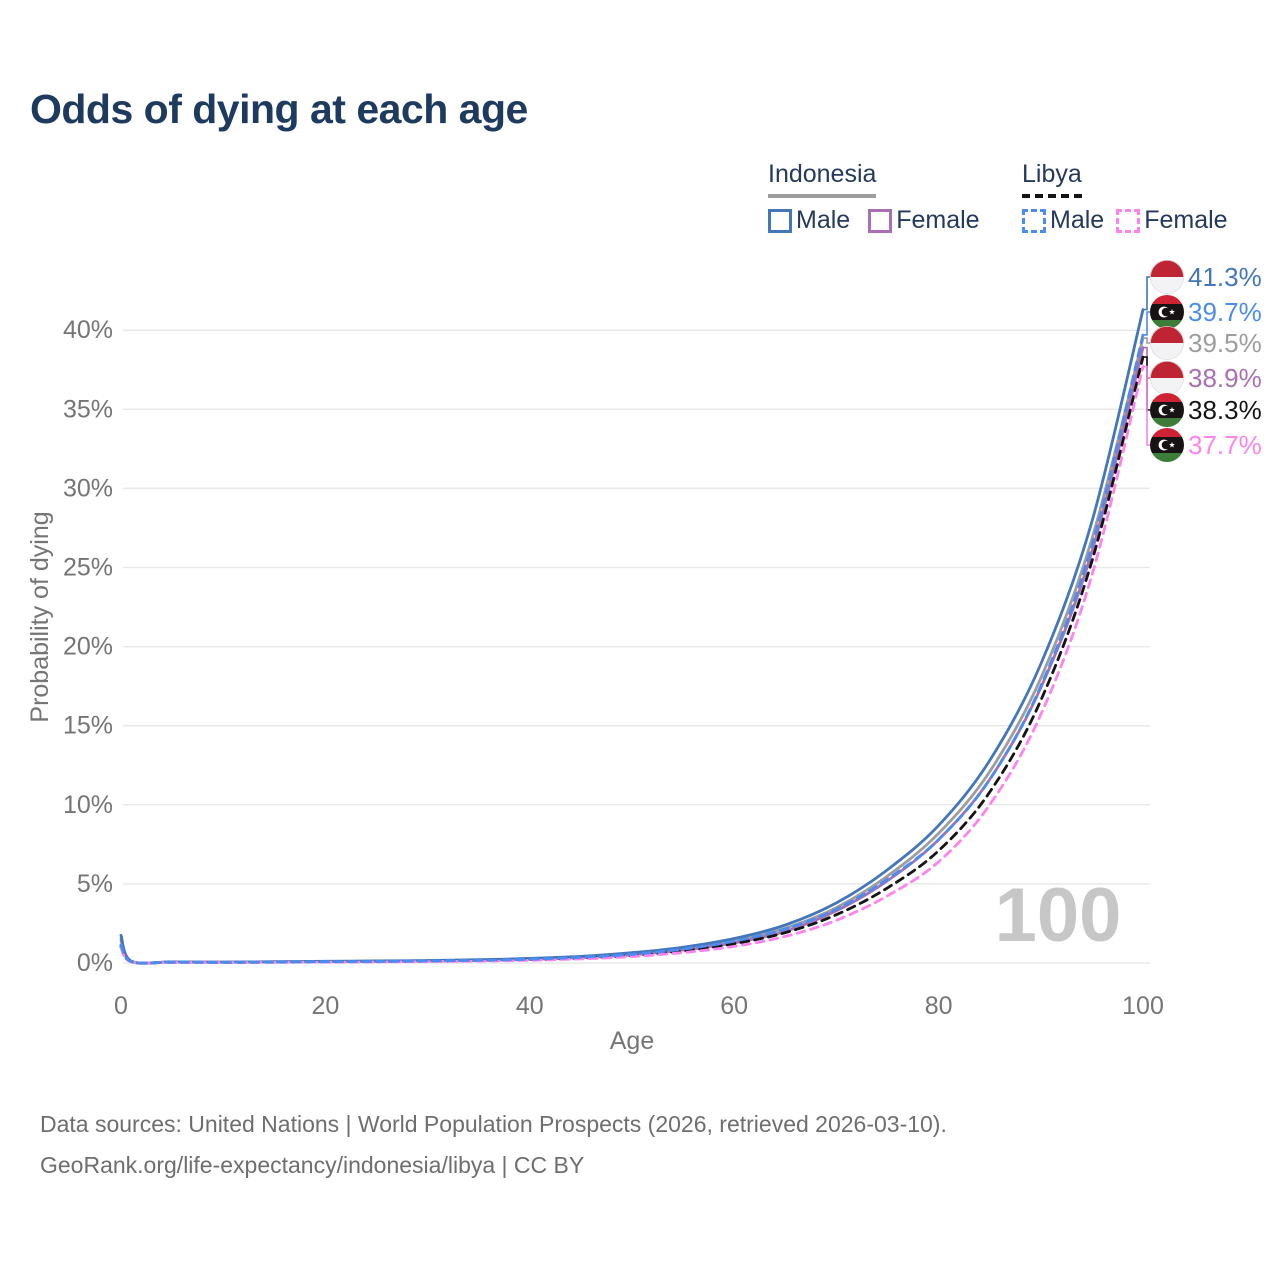  I want to click on legend-item-indonesia-female: Female, so click(924, 220).